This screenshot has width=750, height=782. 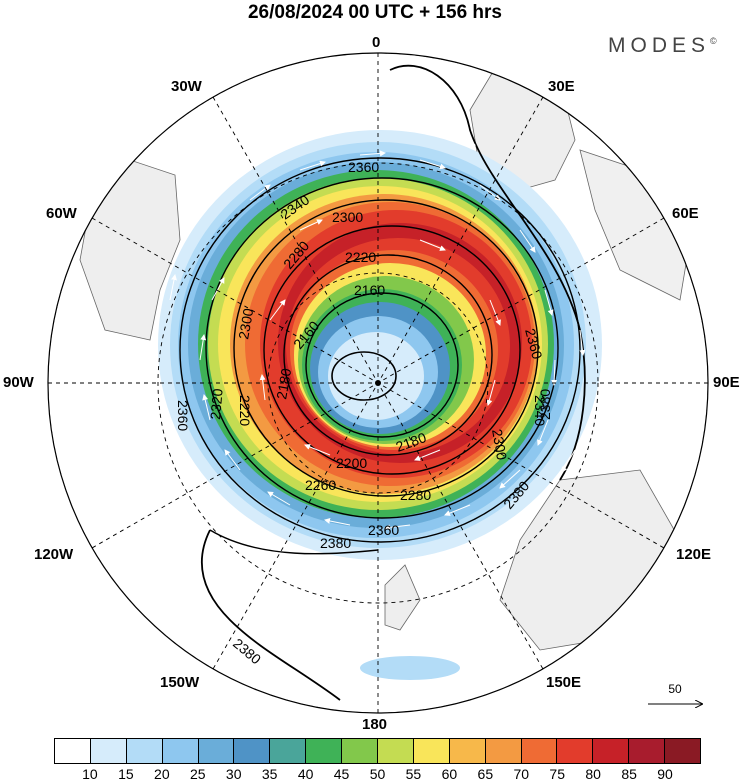 I want to click on colorbar-tick-label: 45, so click(x=341, y=774).